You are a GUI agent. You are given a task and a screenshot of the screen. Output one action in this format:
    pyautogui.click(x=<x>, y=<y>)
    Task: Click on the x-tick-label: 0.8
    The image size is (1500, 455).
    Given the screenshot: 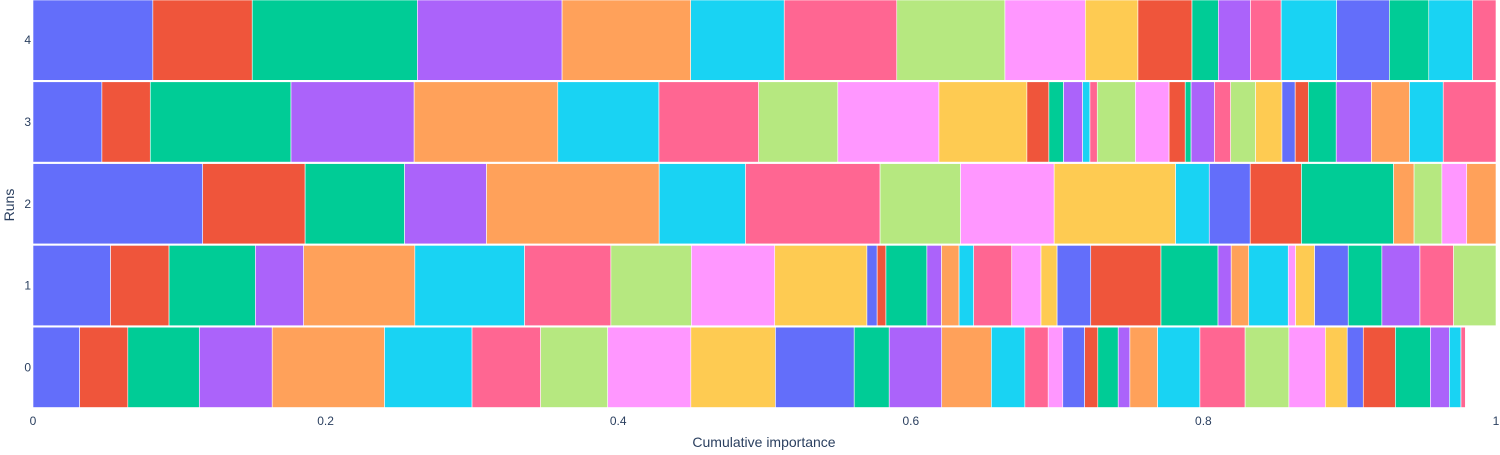 What is the action you would take?
    pyautogui.click(x=1203, y=421)
    